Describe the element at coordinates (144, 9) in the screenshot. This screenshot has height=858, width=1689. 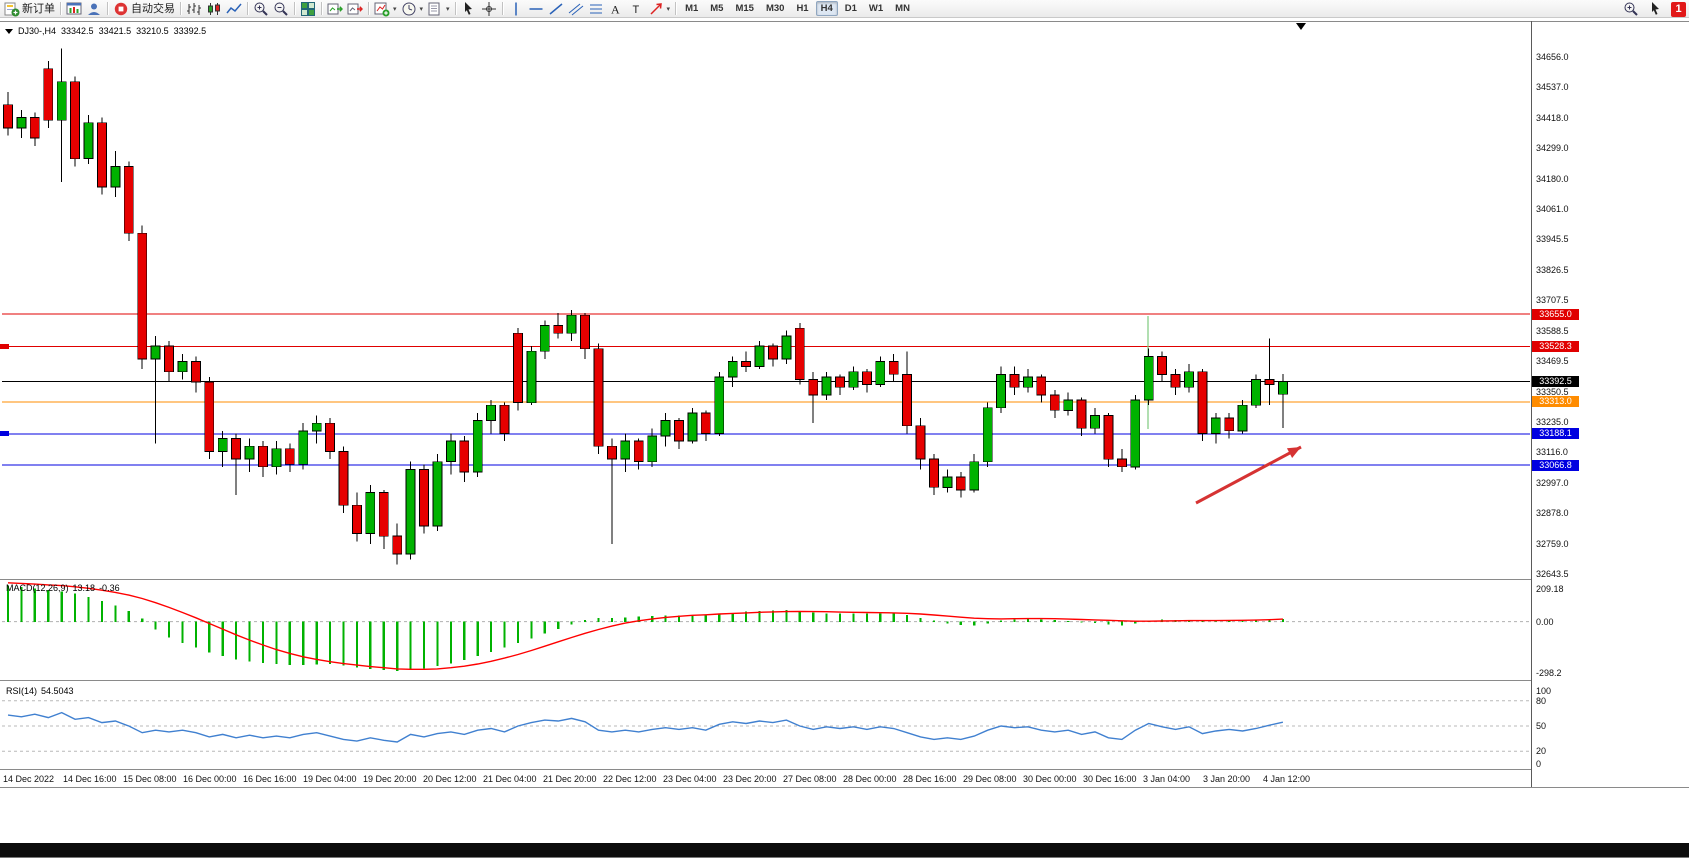
I see `autotrading-button: 自动交易` at that location.